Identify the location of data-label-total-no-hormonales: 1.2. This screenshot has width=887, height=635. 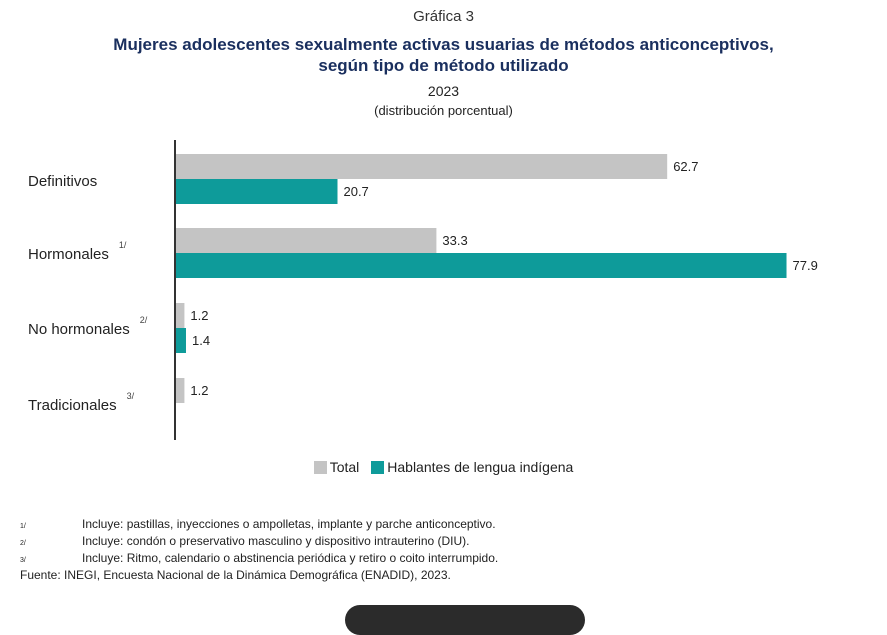
(199, 315).